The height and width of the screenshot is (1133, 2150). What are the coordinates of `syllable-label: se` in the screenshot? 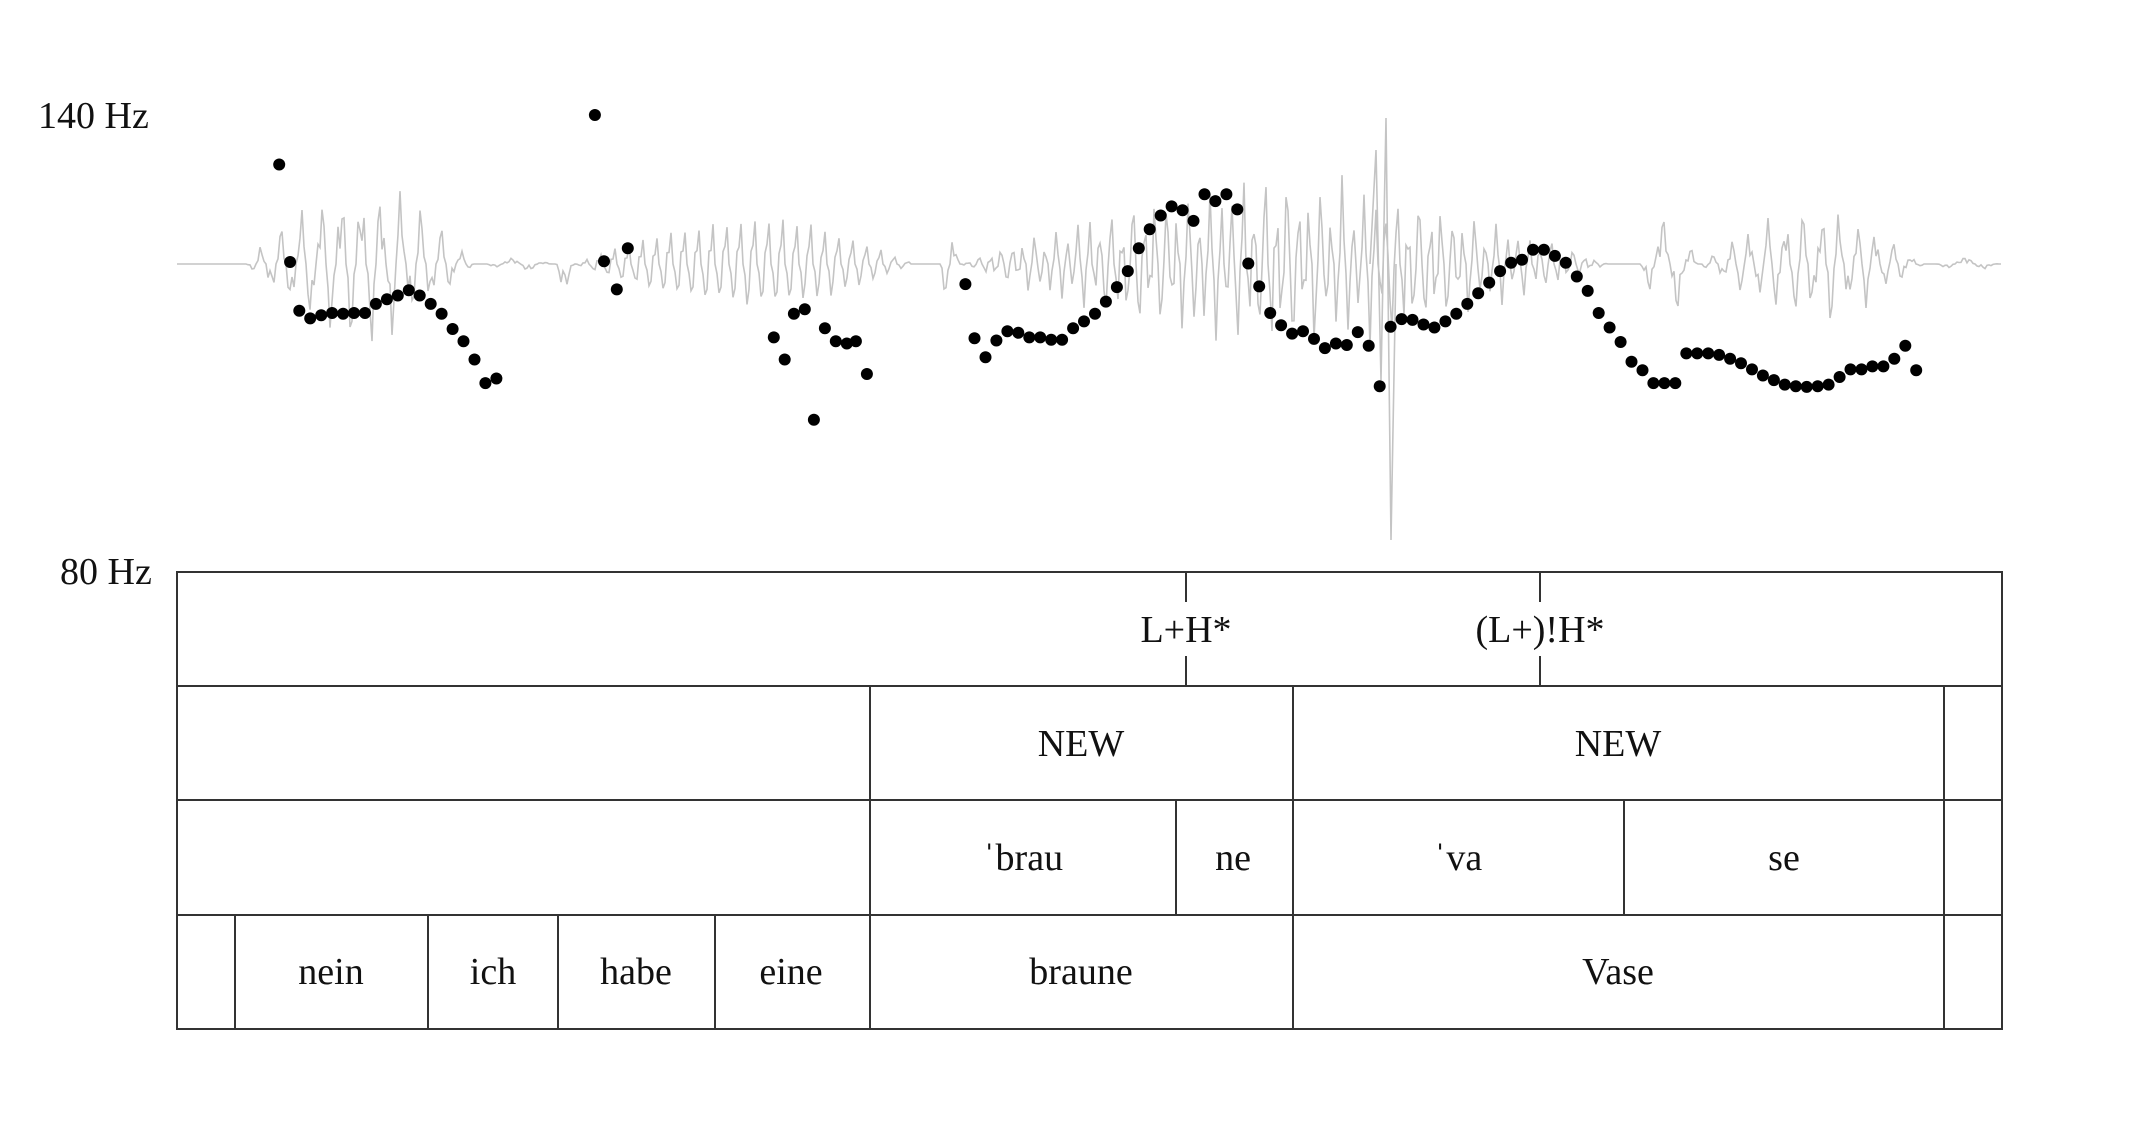 It's located at (1784, 858).